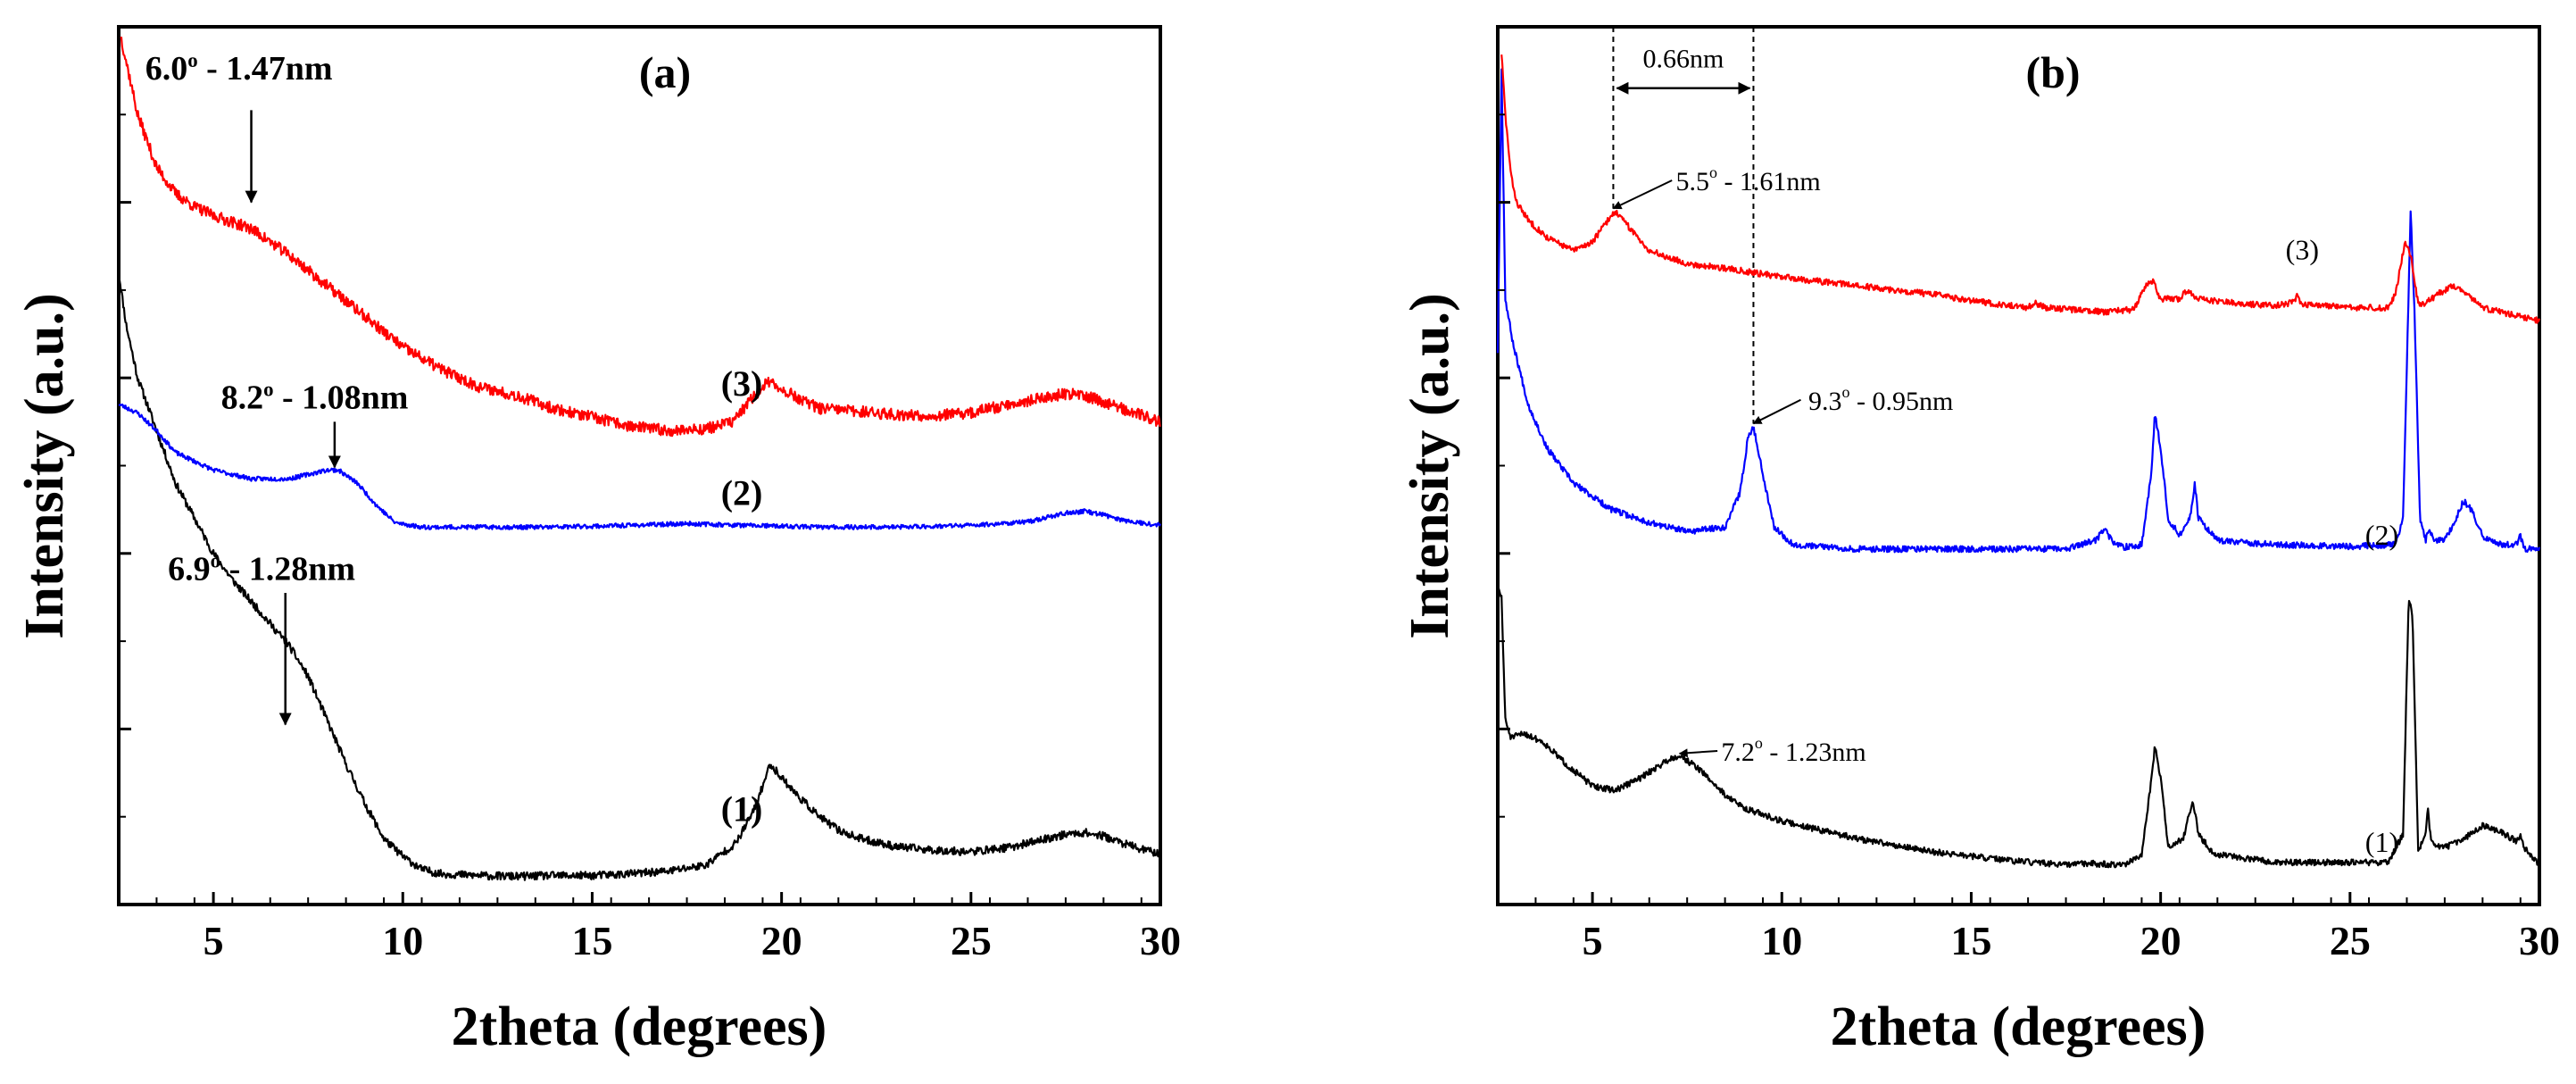 This screenshot has width=2576, height=1084. What do you see at coordinates (1692, 182) in the screenshot?
I see `peak-annotation-value: 5.5` at bounding box center [1692, 182].